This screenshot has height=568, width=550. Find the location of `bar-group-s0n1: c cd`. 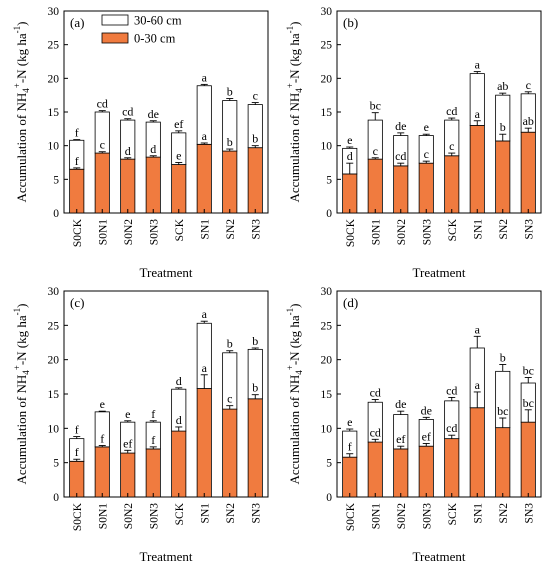

bar-group-s0n1: c cd is located at coordinates (102, 155).